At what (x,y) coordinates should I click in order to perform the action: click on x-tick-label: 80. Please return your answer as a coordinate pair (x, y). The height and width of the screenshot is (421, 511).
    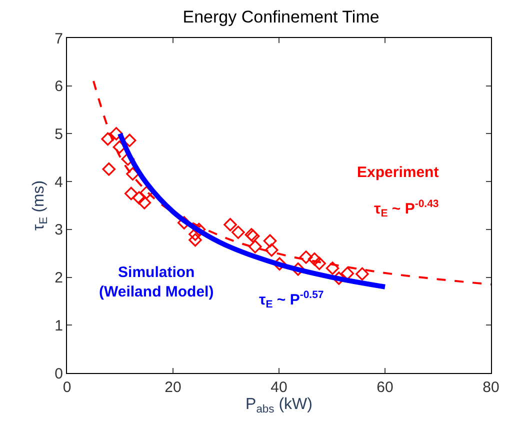
    Looking at the image, I should click on (491, 387).